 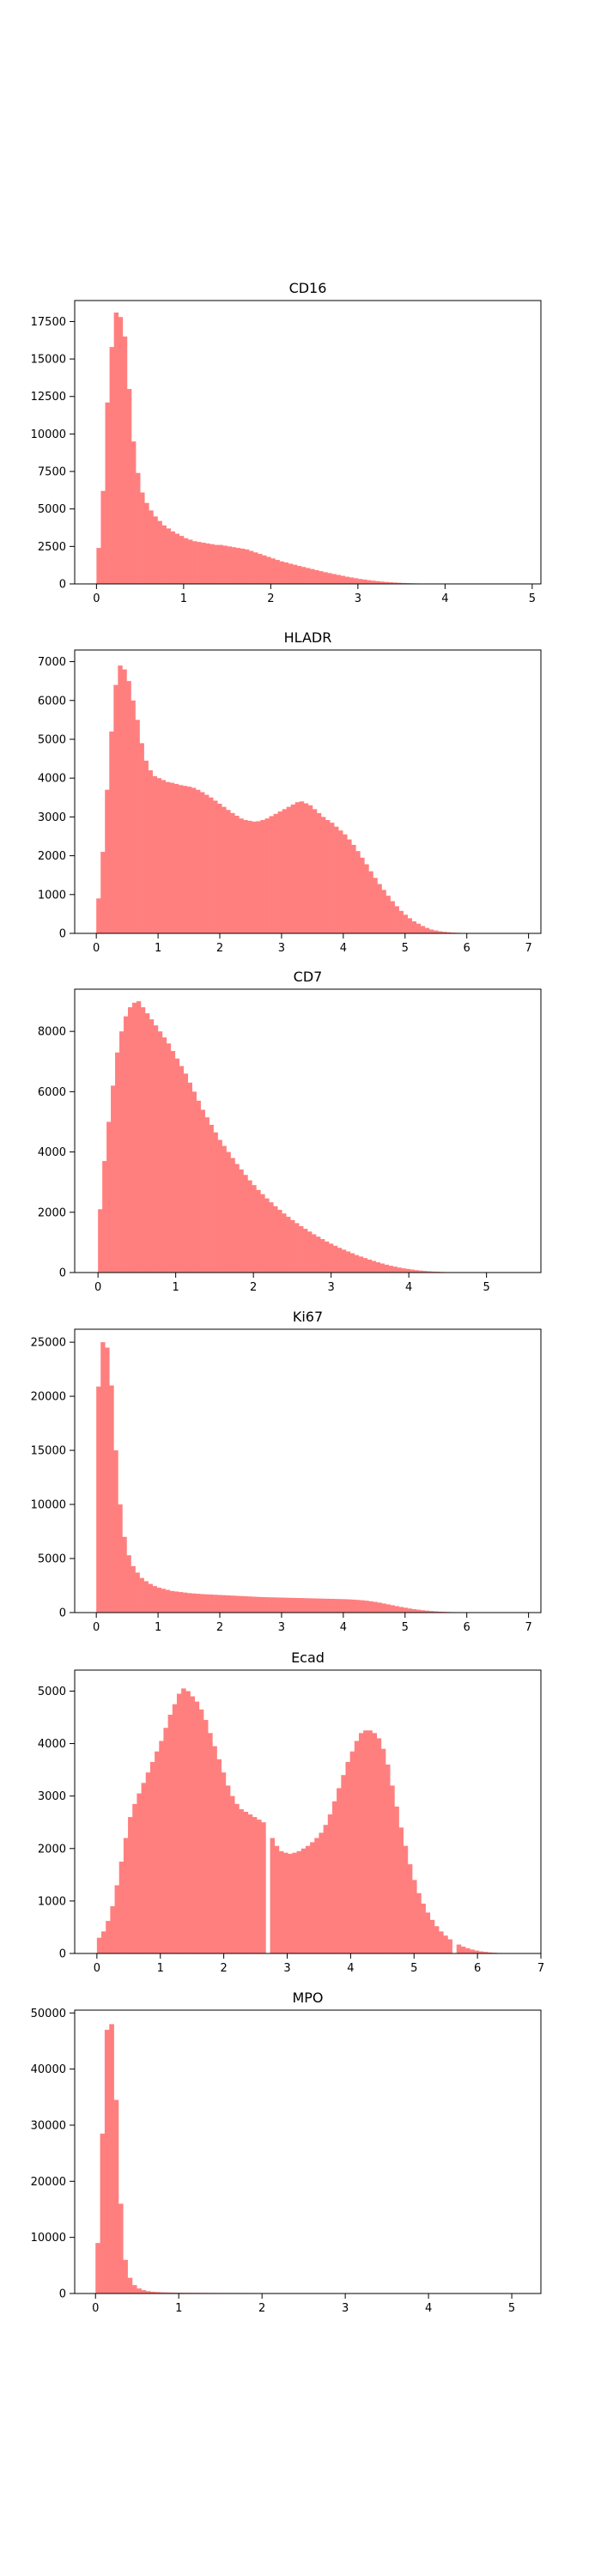 I want to click on y-tick-label: 5000, so click(x=52, y=510).